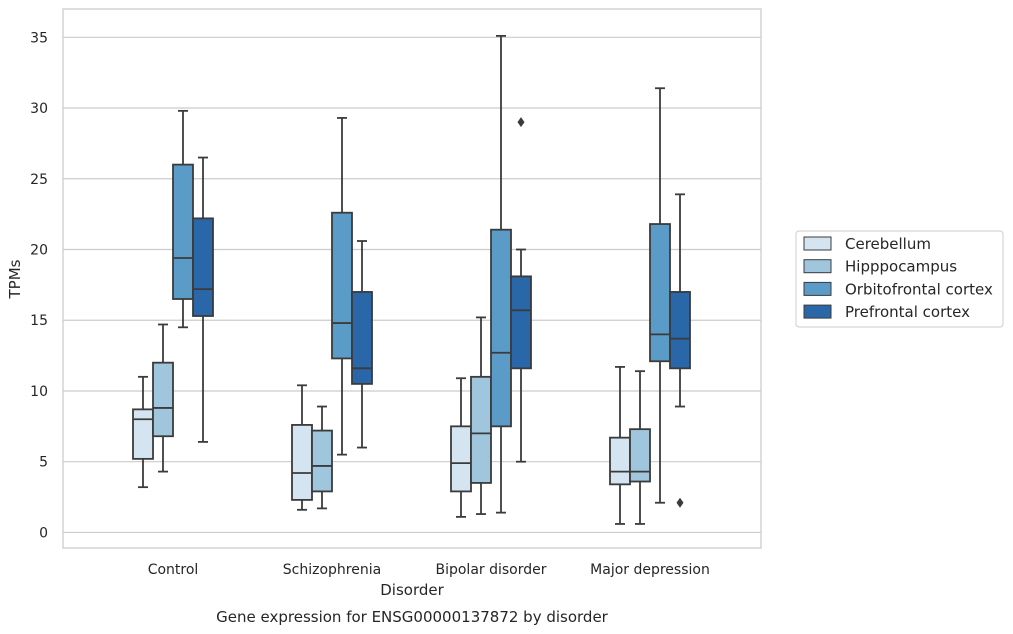 The height and width of the screenshot is (634, 1013). What do you see at coordinates (39, 392) in the screenshot?
I see `y-tick-label: 10` at bounding box center [39, 392].